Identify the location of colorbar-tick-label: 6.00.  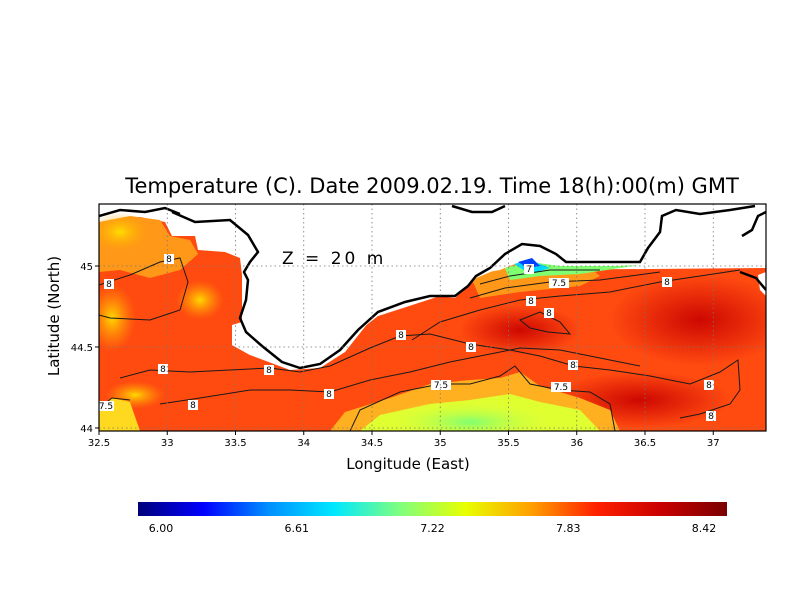
(161, 528).